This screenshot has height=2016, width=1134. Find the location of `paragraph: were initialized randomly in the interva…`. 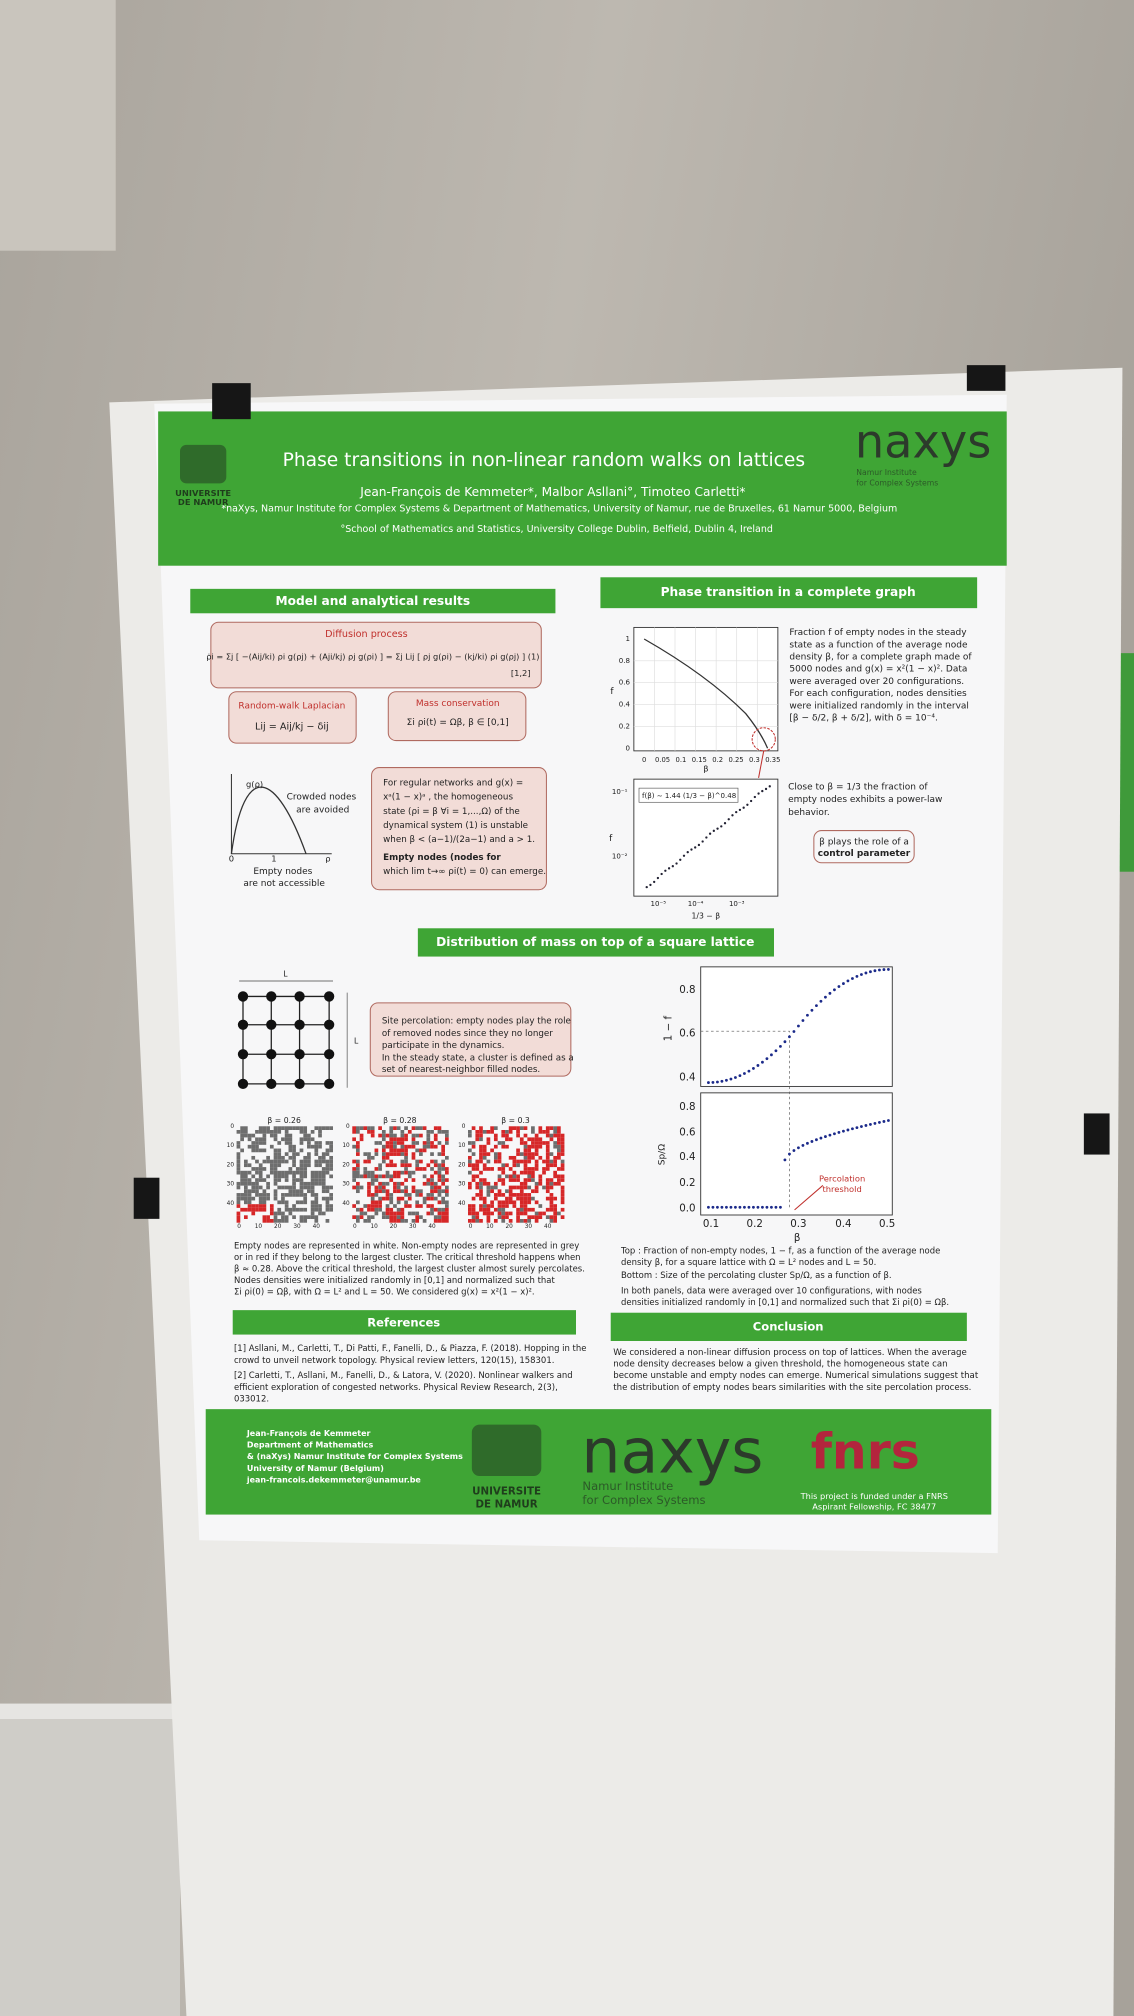

paragraph: were initialized randomly in the interva… is located at coordinates (878, 706).